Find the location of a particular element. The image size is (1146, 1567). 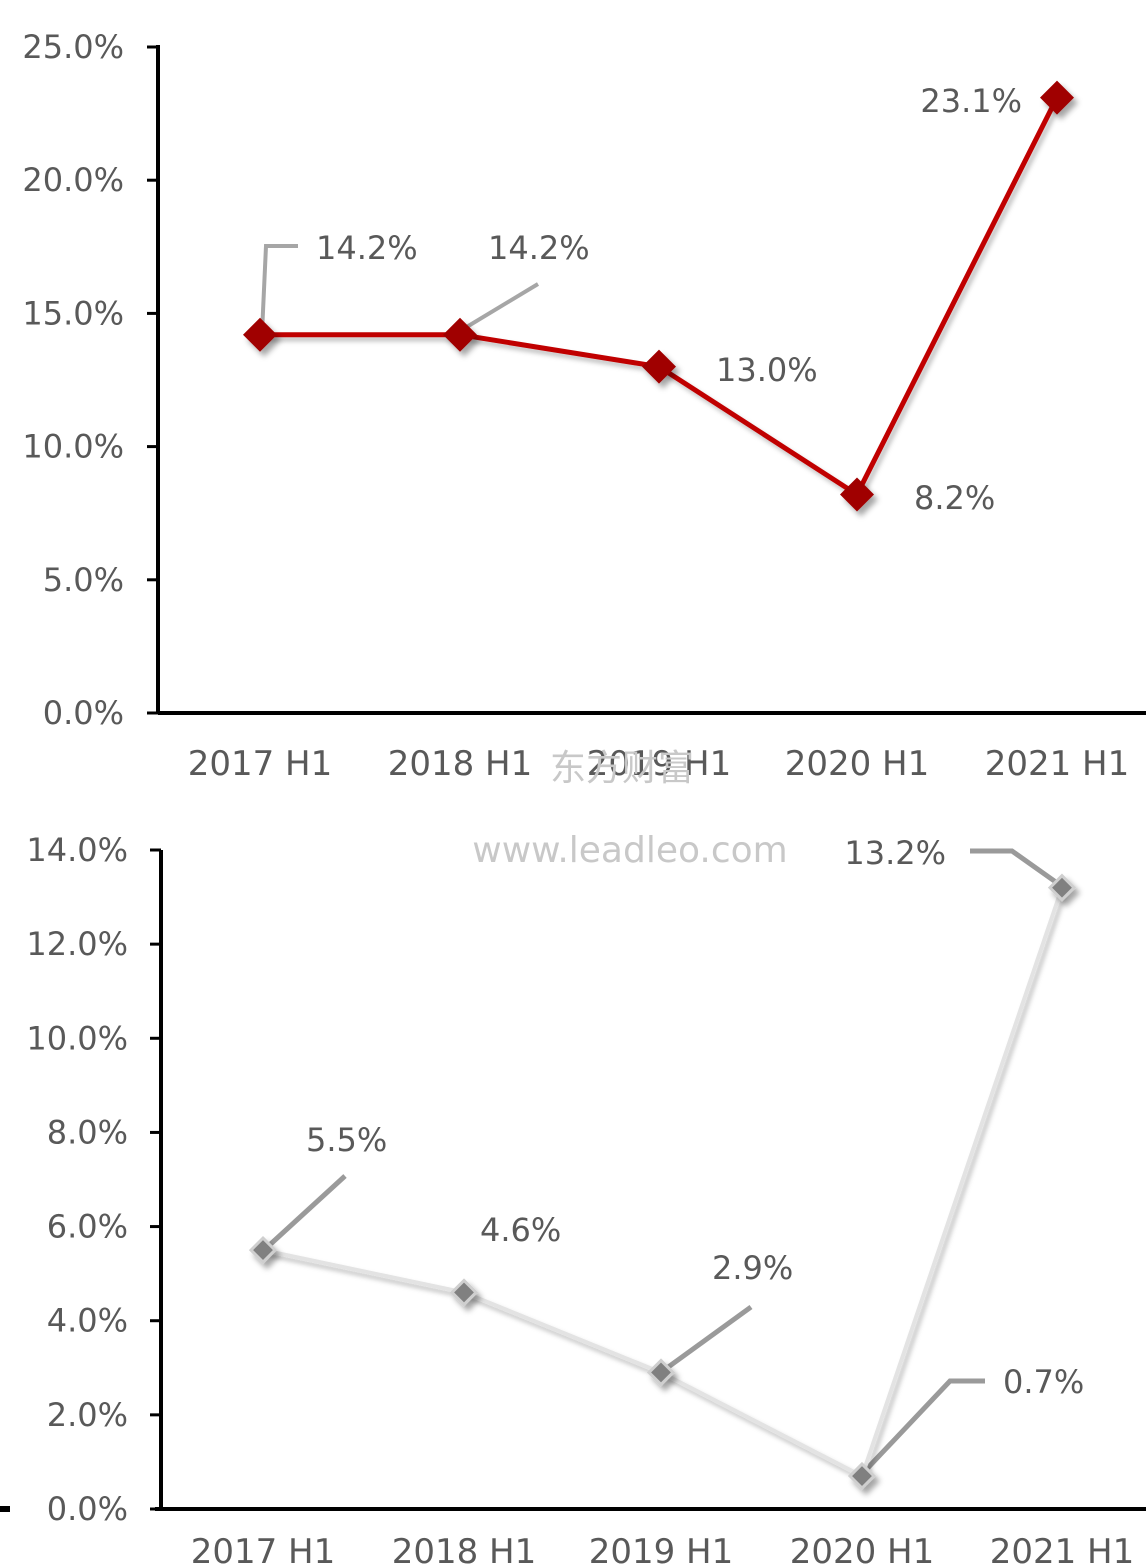

y-tick-label: 5.0% is located at coordinates (83, 580).